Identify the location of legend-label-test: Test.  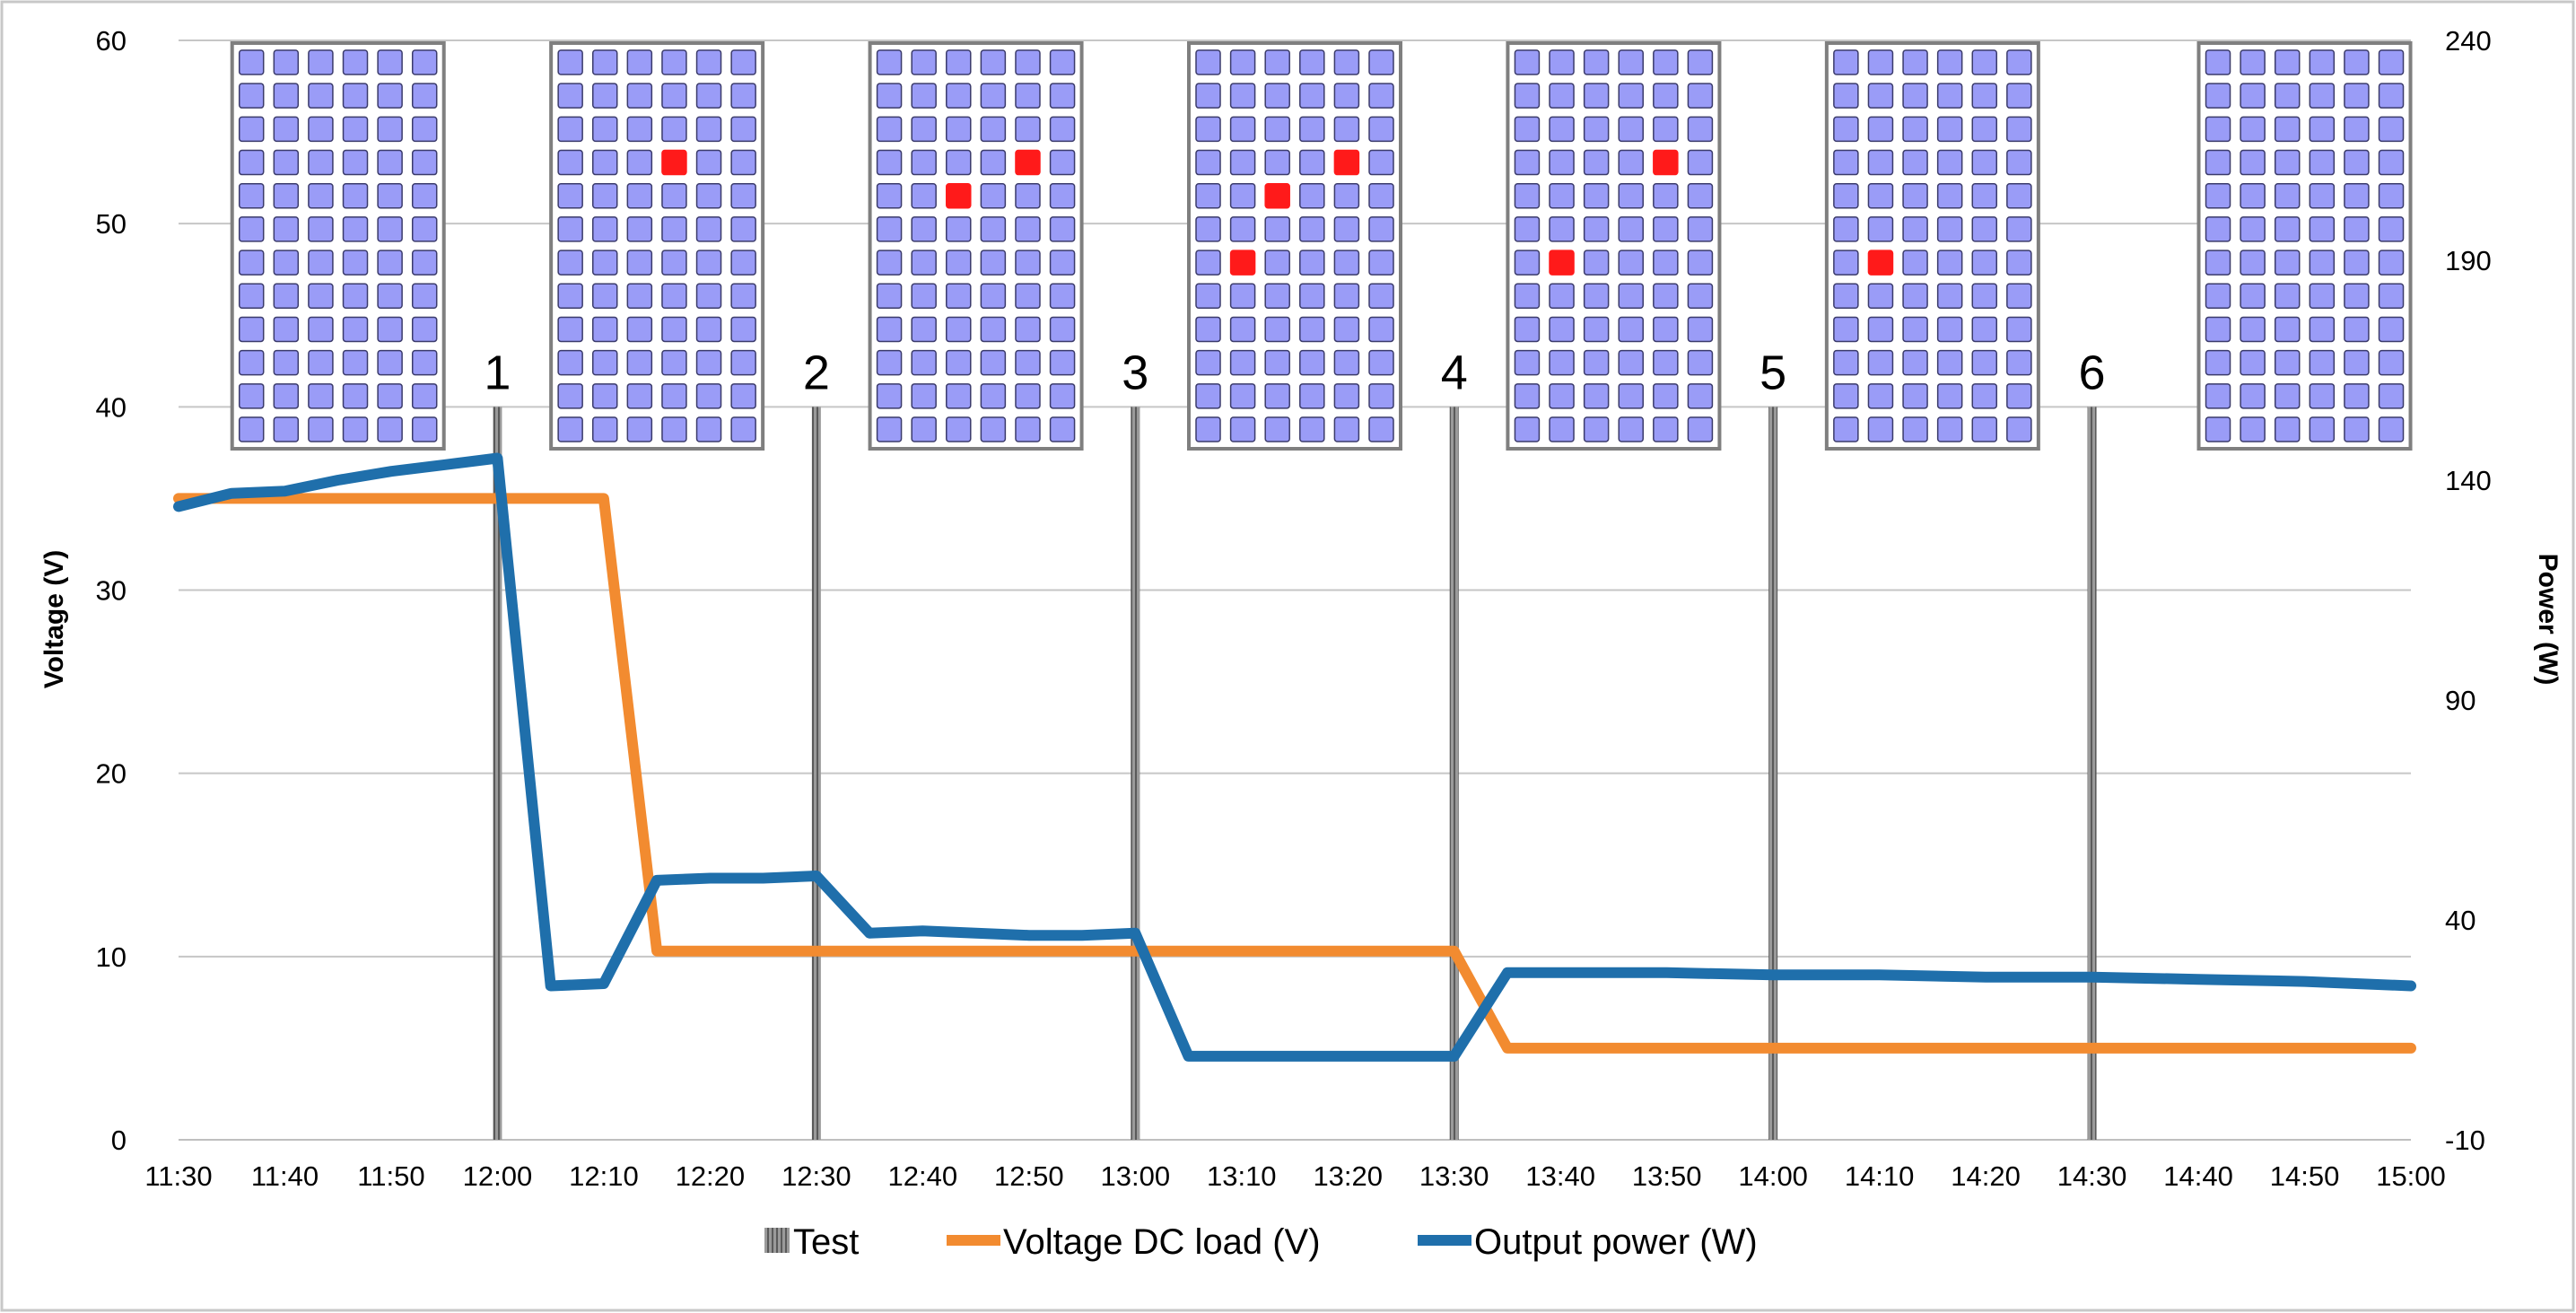
(826, 1242).